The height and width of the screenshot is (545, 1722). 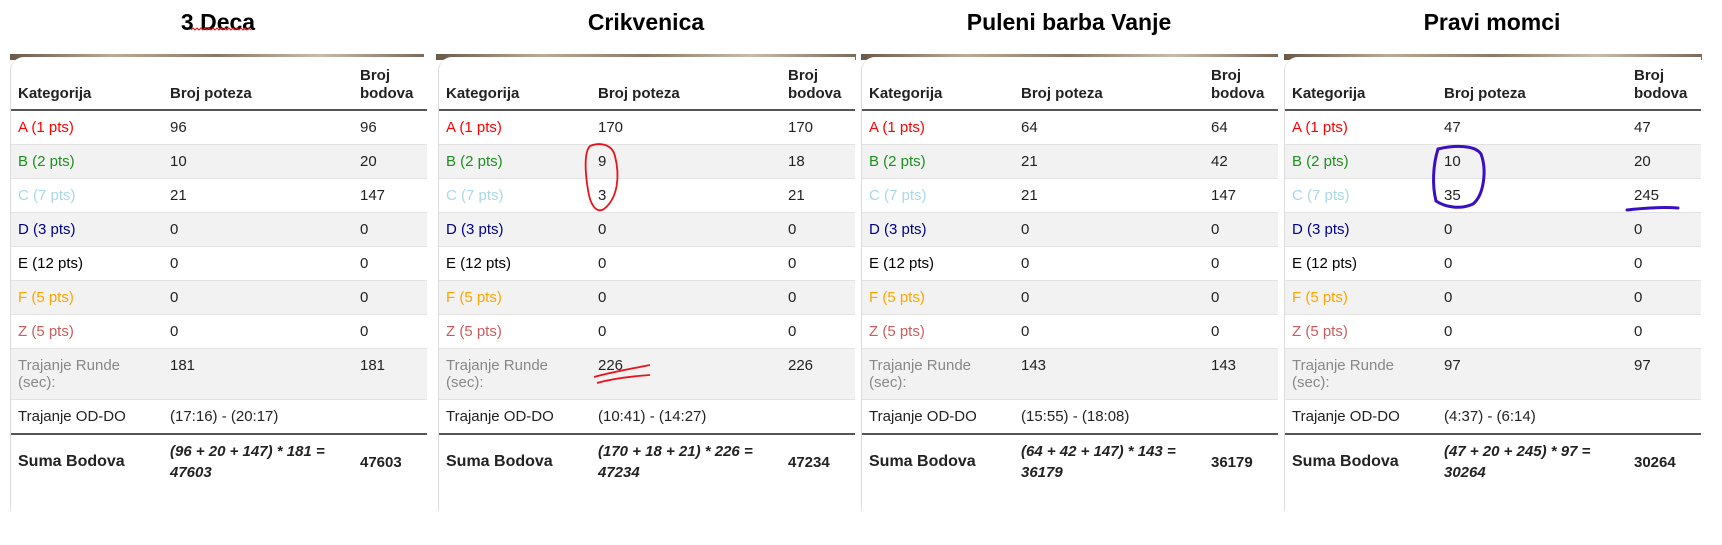 What do you see at coordinates (686, 161) in the screenshot?
I see `moves-count: 9` at bounding box center [686, 161].